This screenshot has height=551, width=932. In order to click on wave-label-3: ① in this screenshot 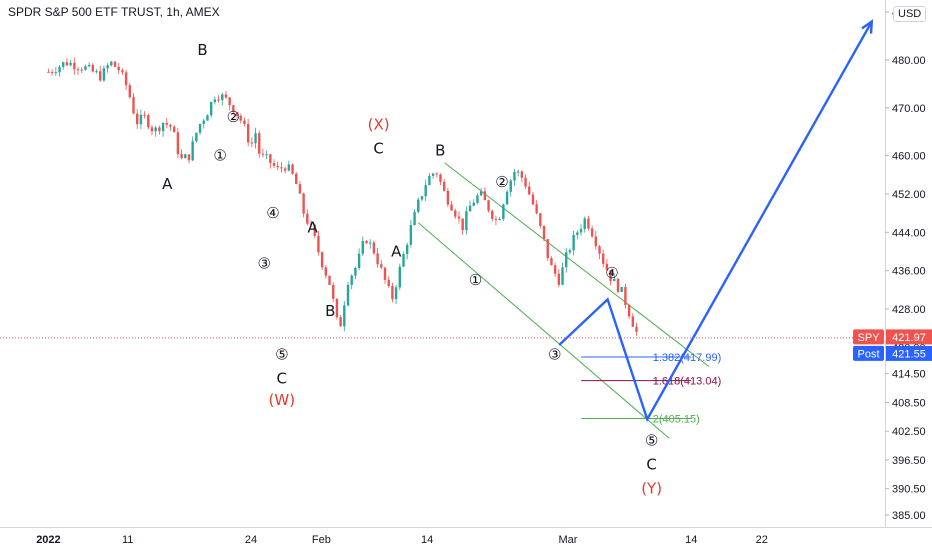, I will do `click(219, 155)`.